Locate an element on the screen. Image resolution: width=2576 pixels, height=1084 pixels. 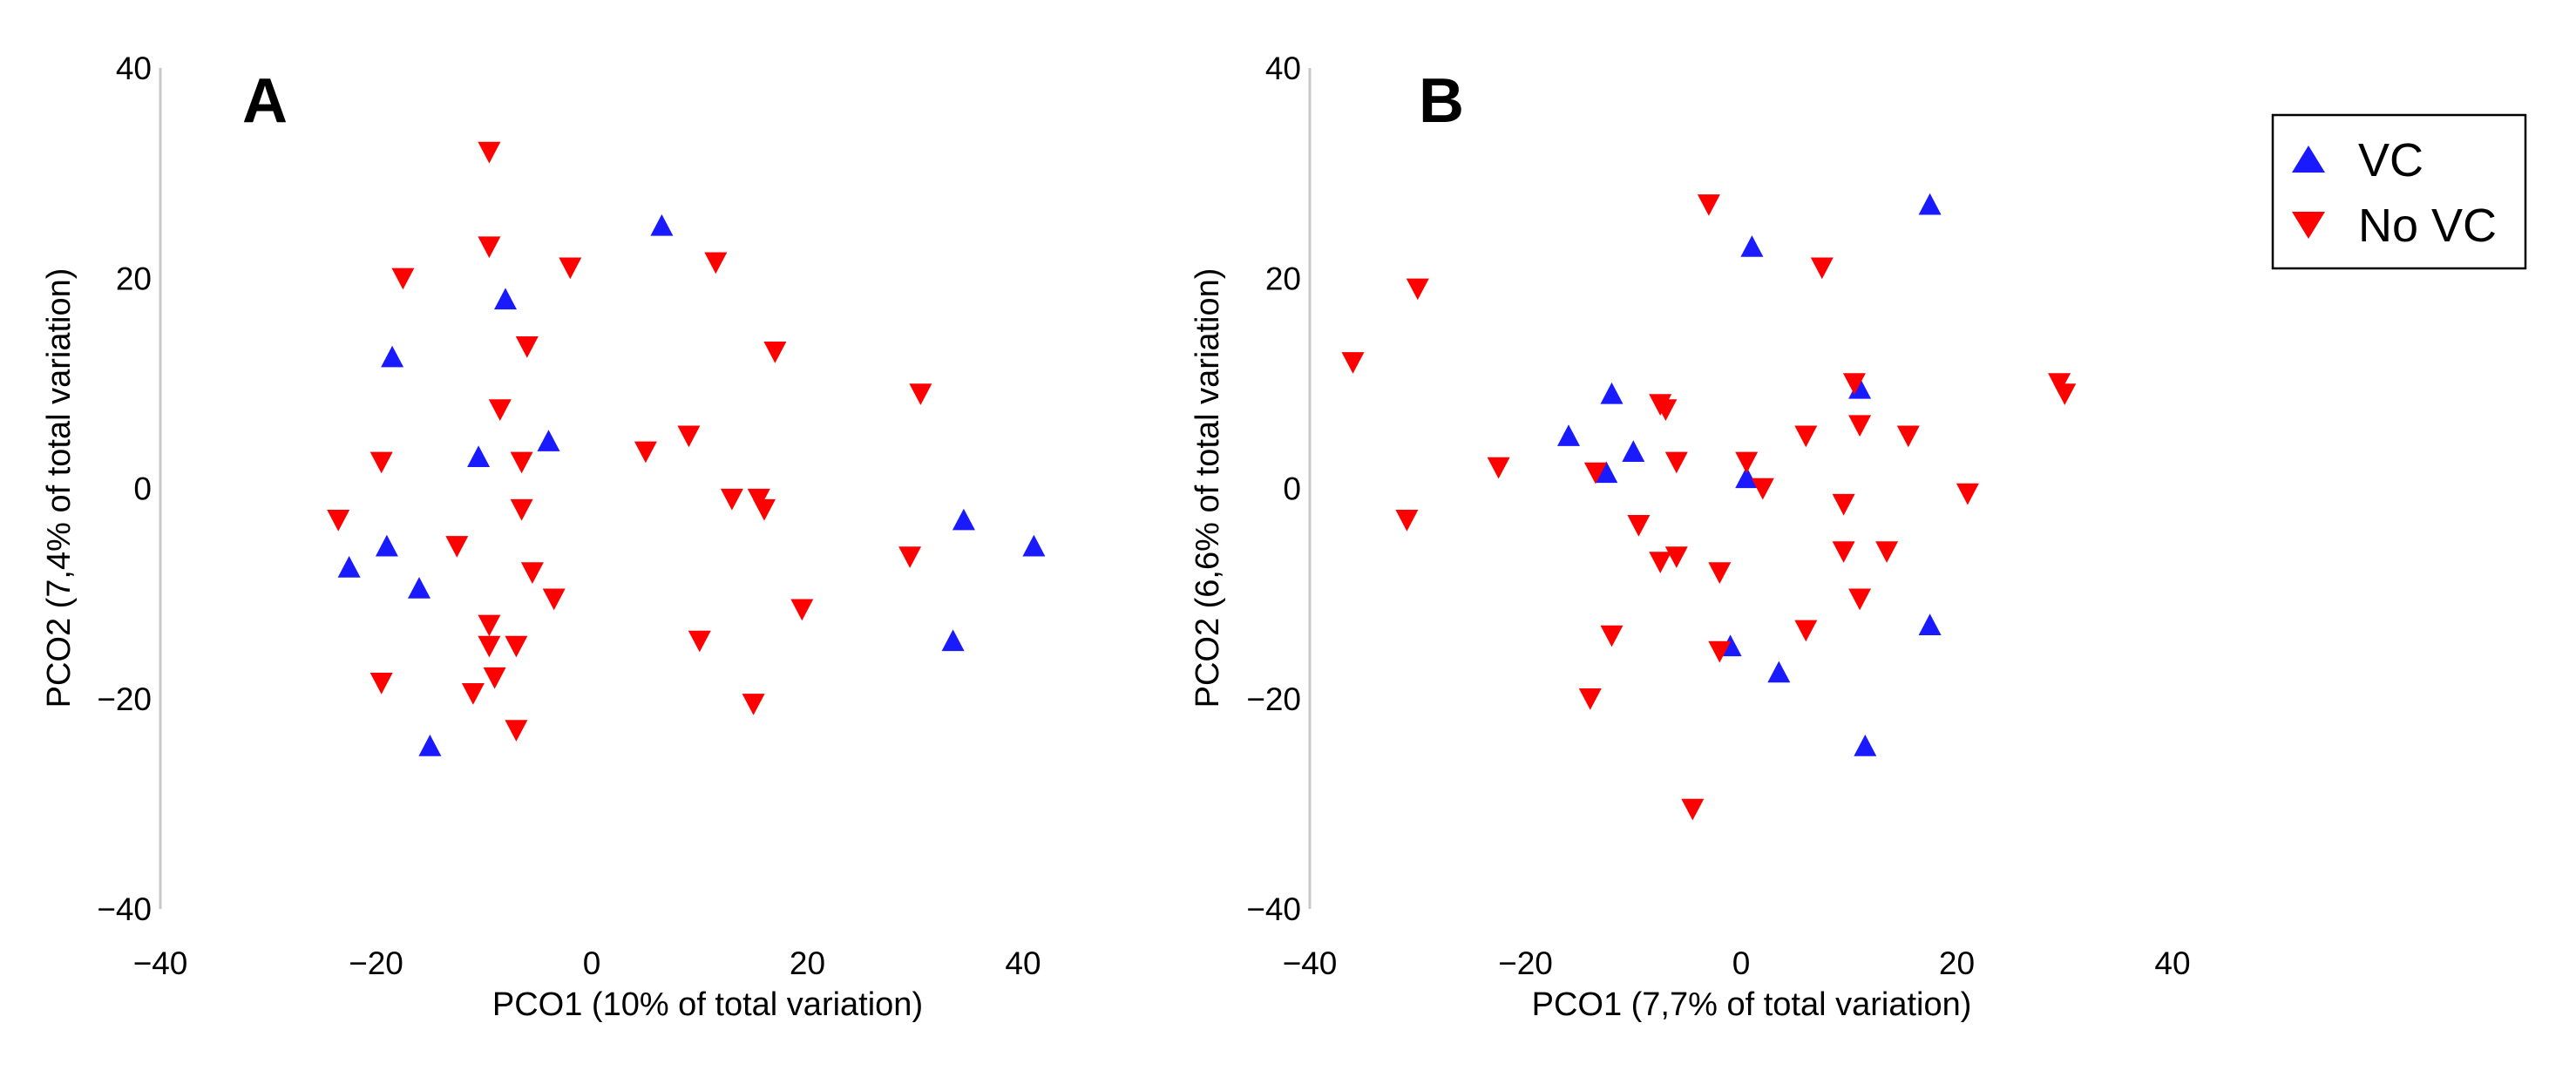
legend: VC No VC is located at coordinates (2399, 191).